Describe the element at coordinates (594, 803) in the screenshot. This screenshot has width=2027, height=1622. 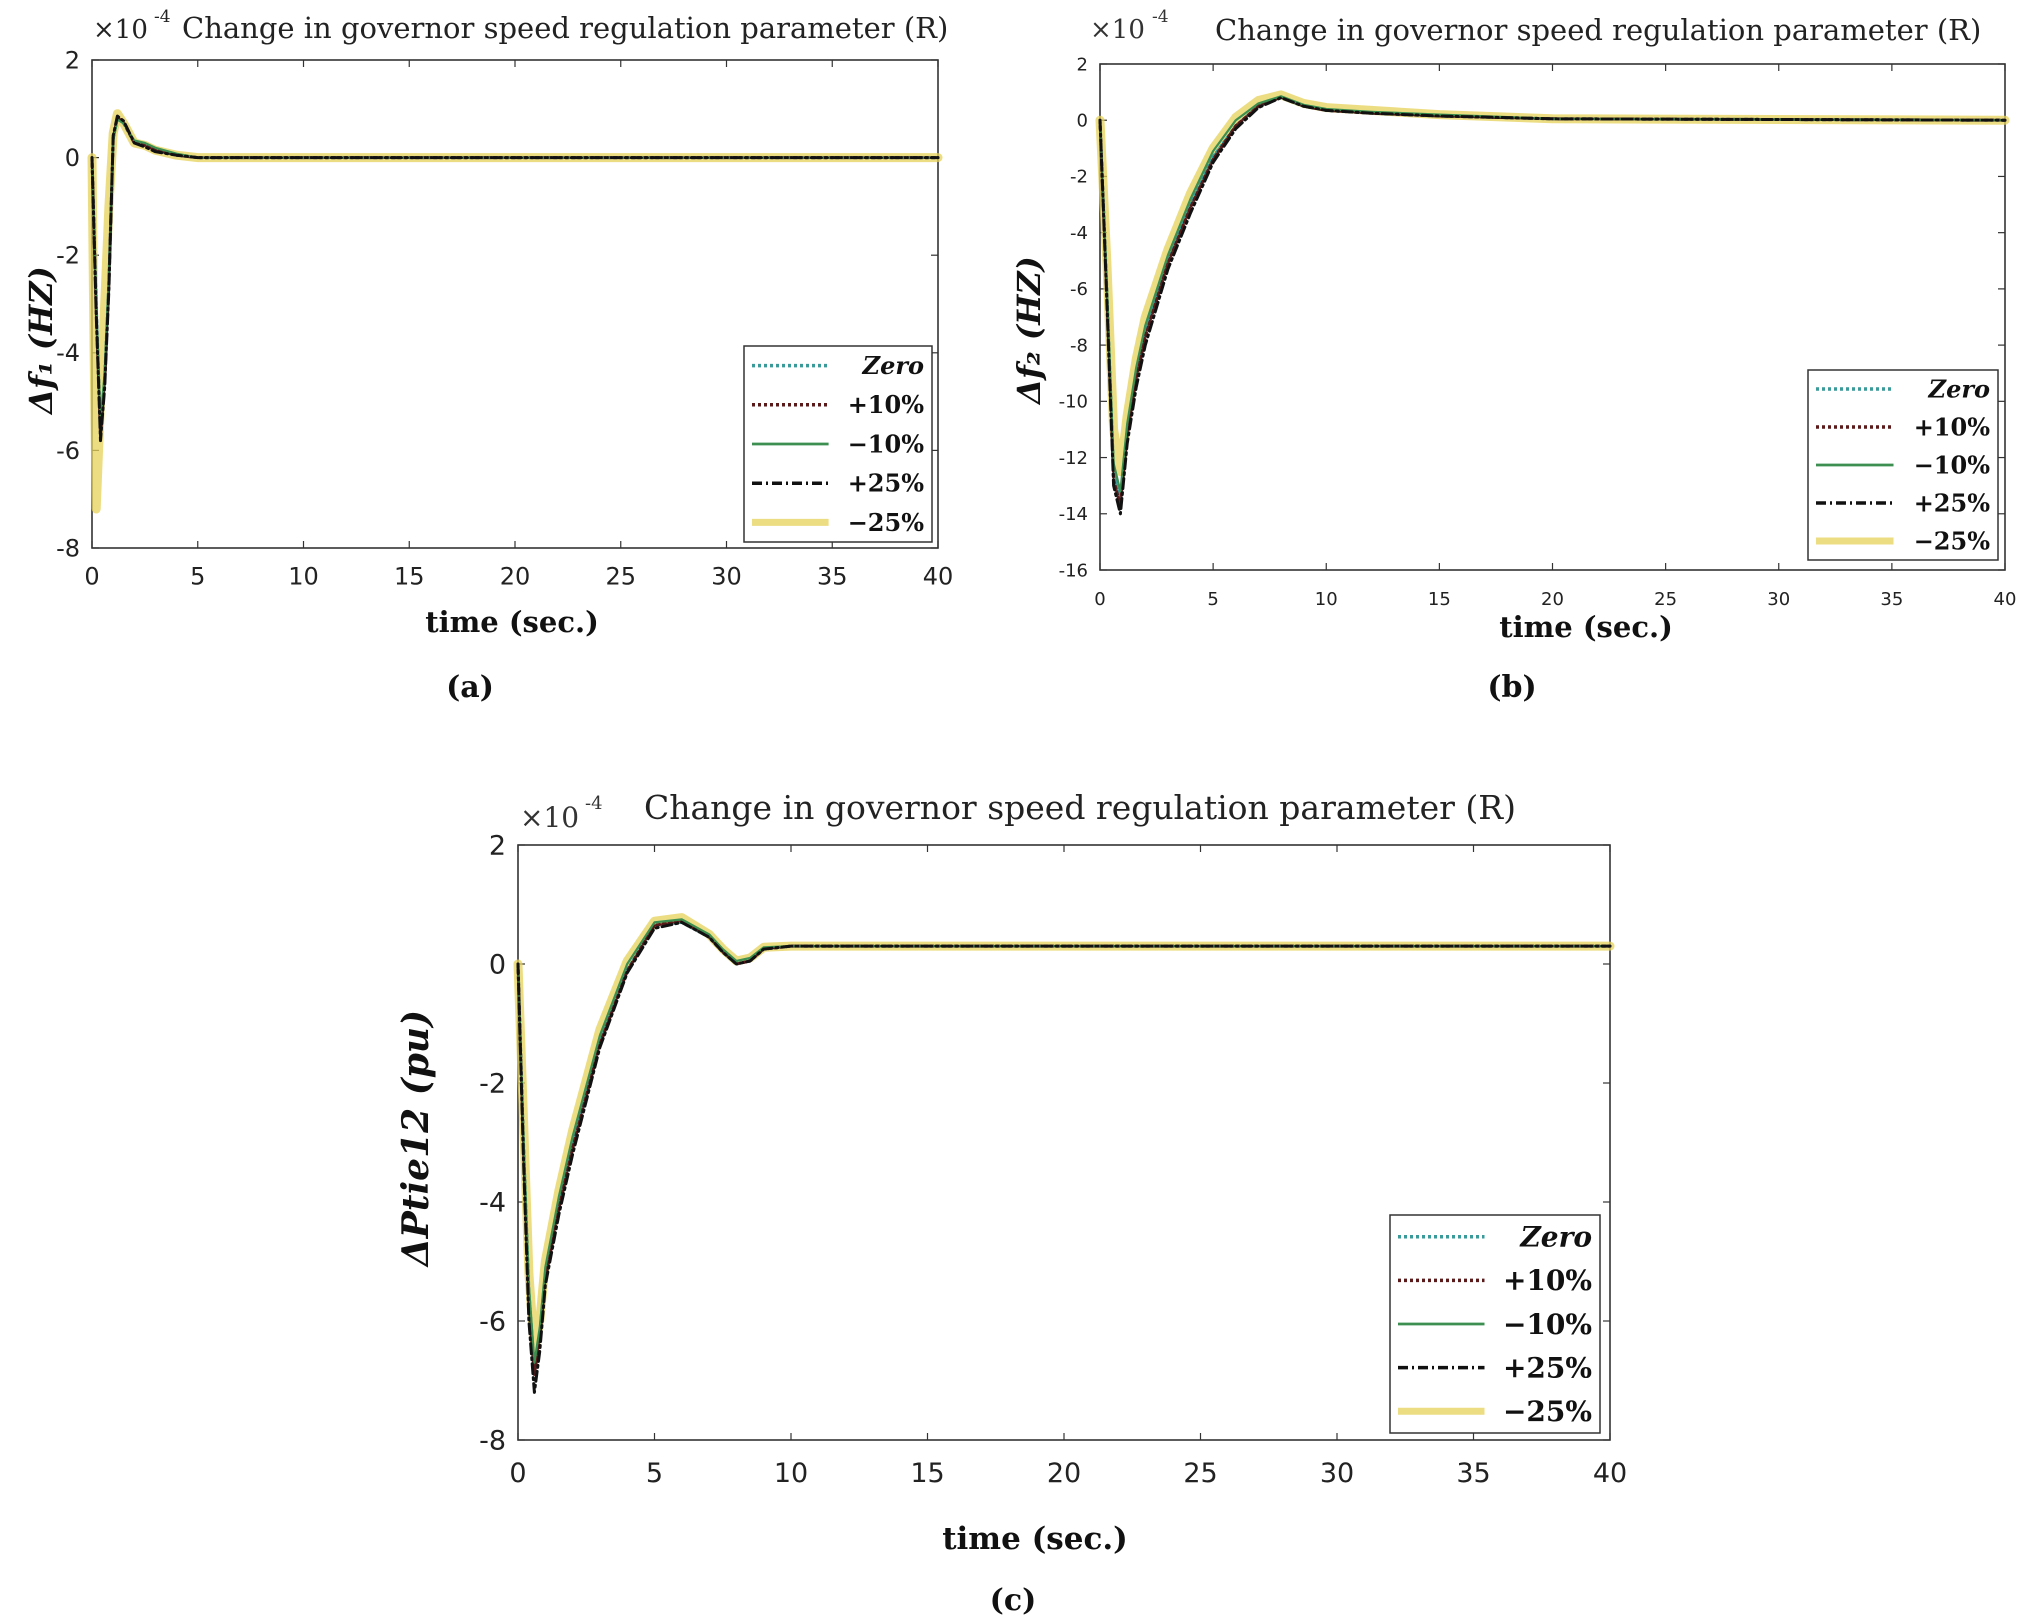
I see `panel-c-exponent: -4` at that location.